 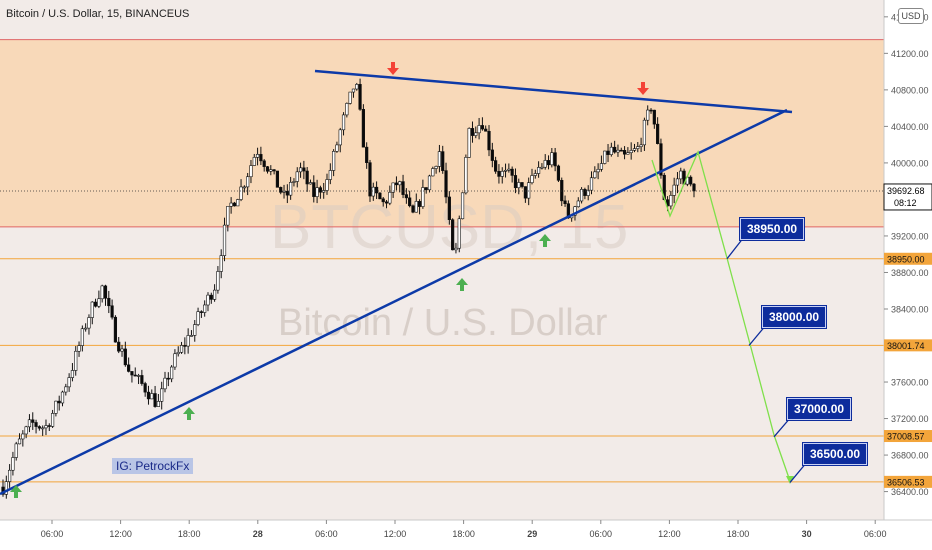 I want to click on x-tick-label: 28, so click(x=258, y=534).